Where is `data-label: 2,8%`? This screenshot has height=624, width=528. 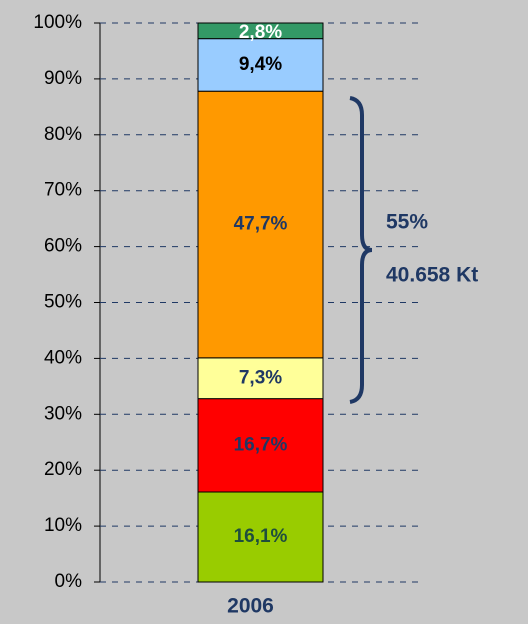 data-label: 2,8% is located at coordinates (260, 32).